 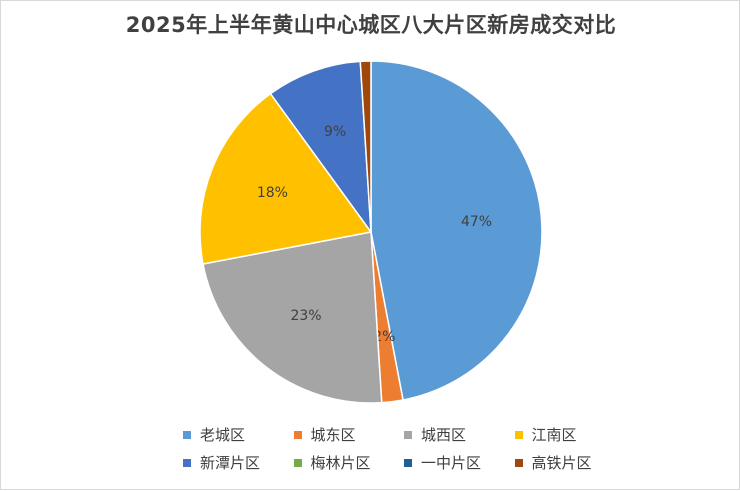 I want to click on chart-legend: 老城区 城东区 城西区 江南区新潭片区 梅林片区 一中片区 高铁片区, so click(x=393, y=448).